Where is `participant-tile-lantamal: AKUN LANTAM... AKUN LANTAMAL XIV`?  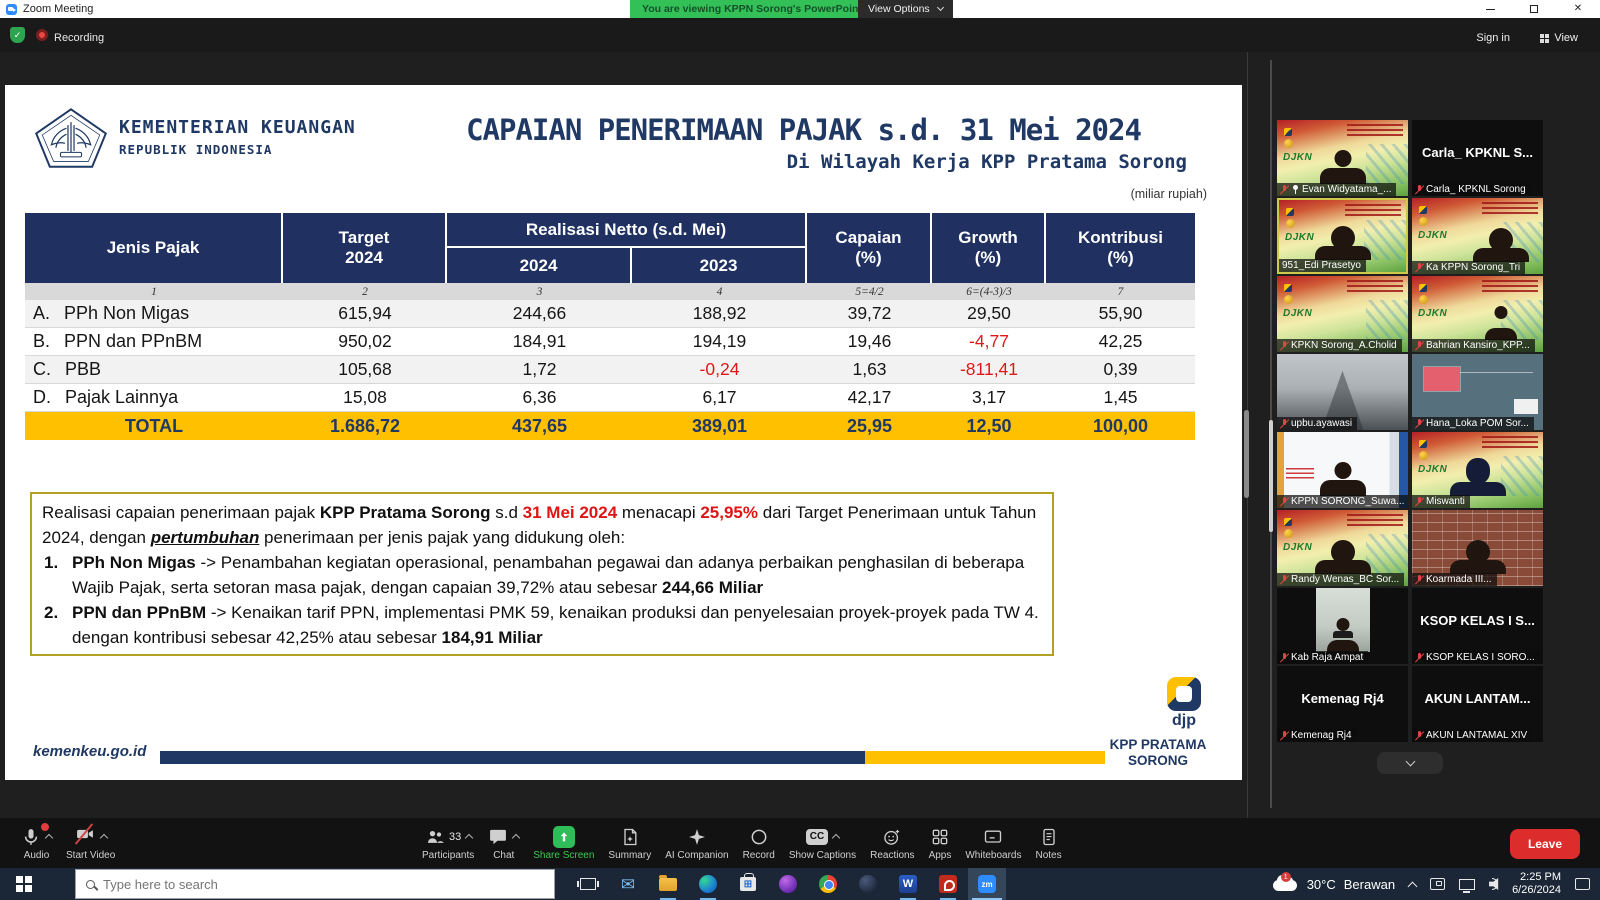 participant-tile-lantamal: AKUN LANTAM... AKUN LANTAMAL XIV is located at coordinates (1477, 704).